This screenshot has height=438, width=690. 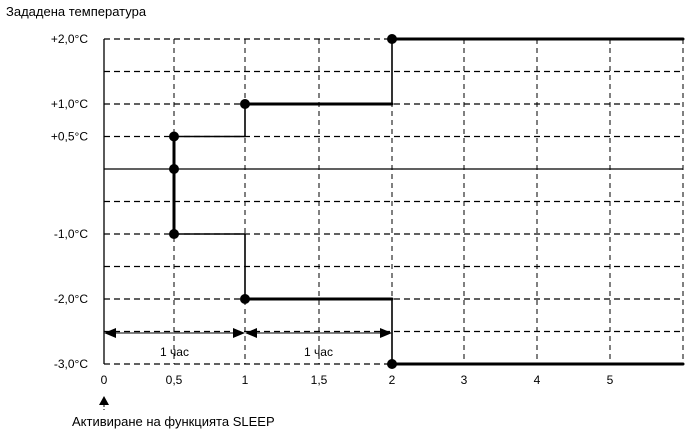 I want to click on x-tick-label: 3, so click(x=464, y=380).